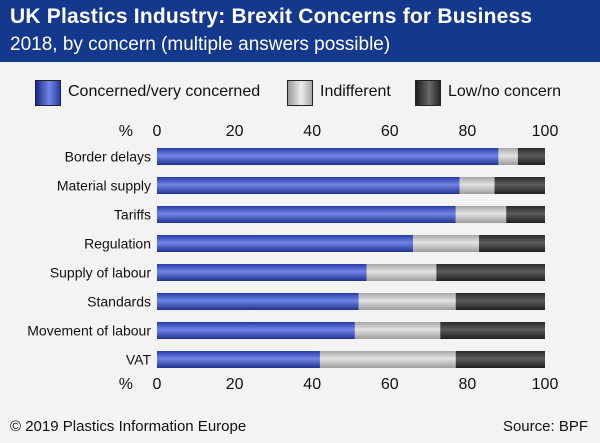 The image size is (600, 443). What do you see at coordinates (545, 426) in the screenshot?
I see `source-note: Source: BPF` at bounding box center [545, 426].